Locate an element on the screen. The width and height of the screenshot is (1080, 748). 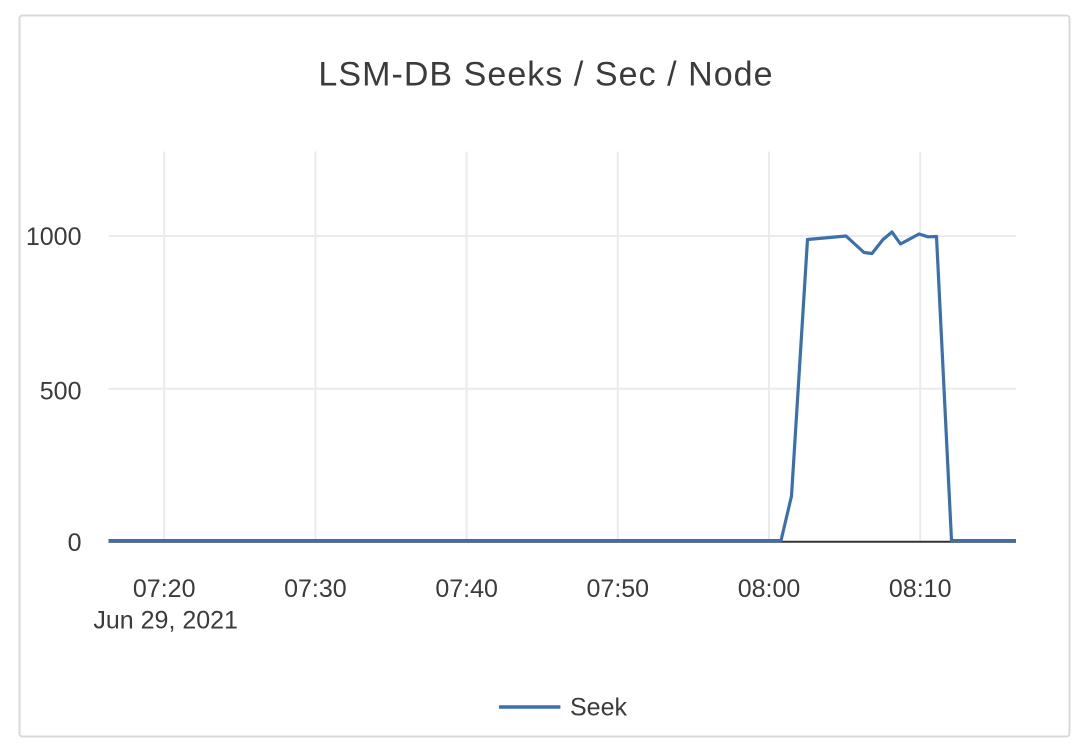
svg-text: 07:50 is located at coordinates (618, 589).